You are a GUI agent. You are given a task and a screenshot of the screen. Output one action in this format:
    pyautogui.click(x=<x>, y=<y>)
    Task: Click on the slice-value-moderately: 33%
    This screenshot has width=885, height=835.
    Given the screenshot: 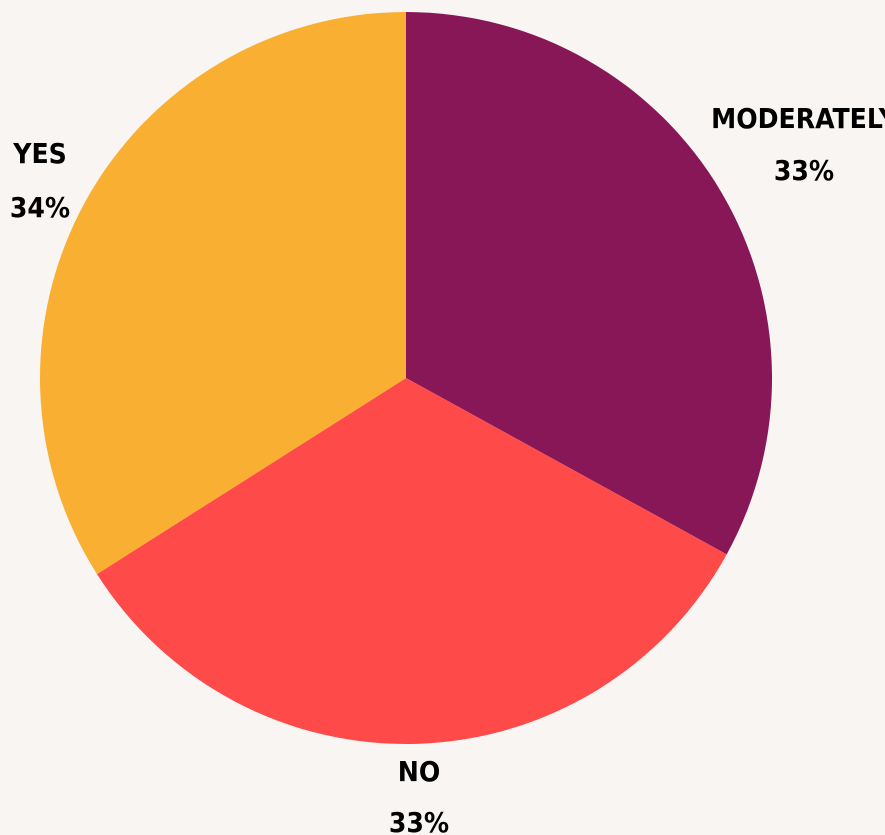 What is the action you would take?
    pyautogui.click(x=804, y=170)
    